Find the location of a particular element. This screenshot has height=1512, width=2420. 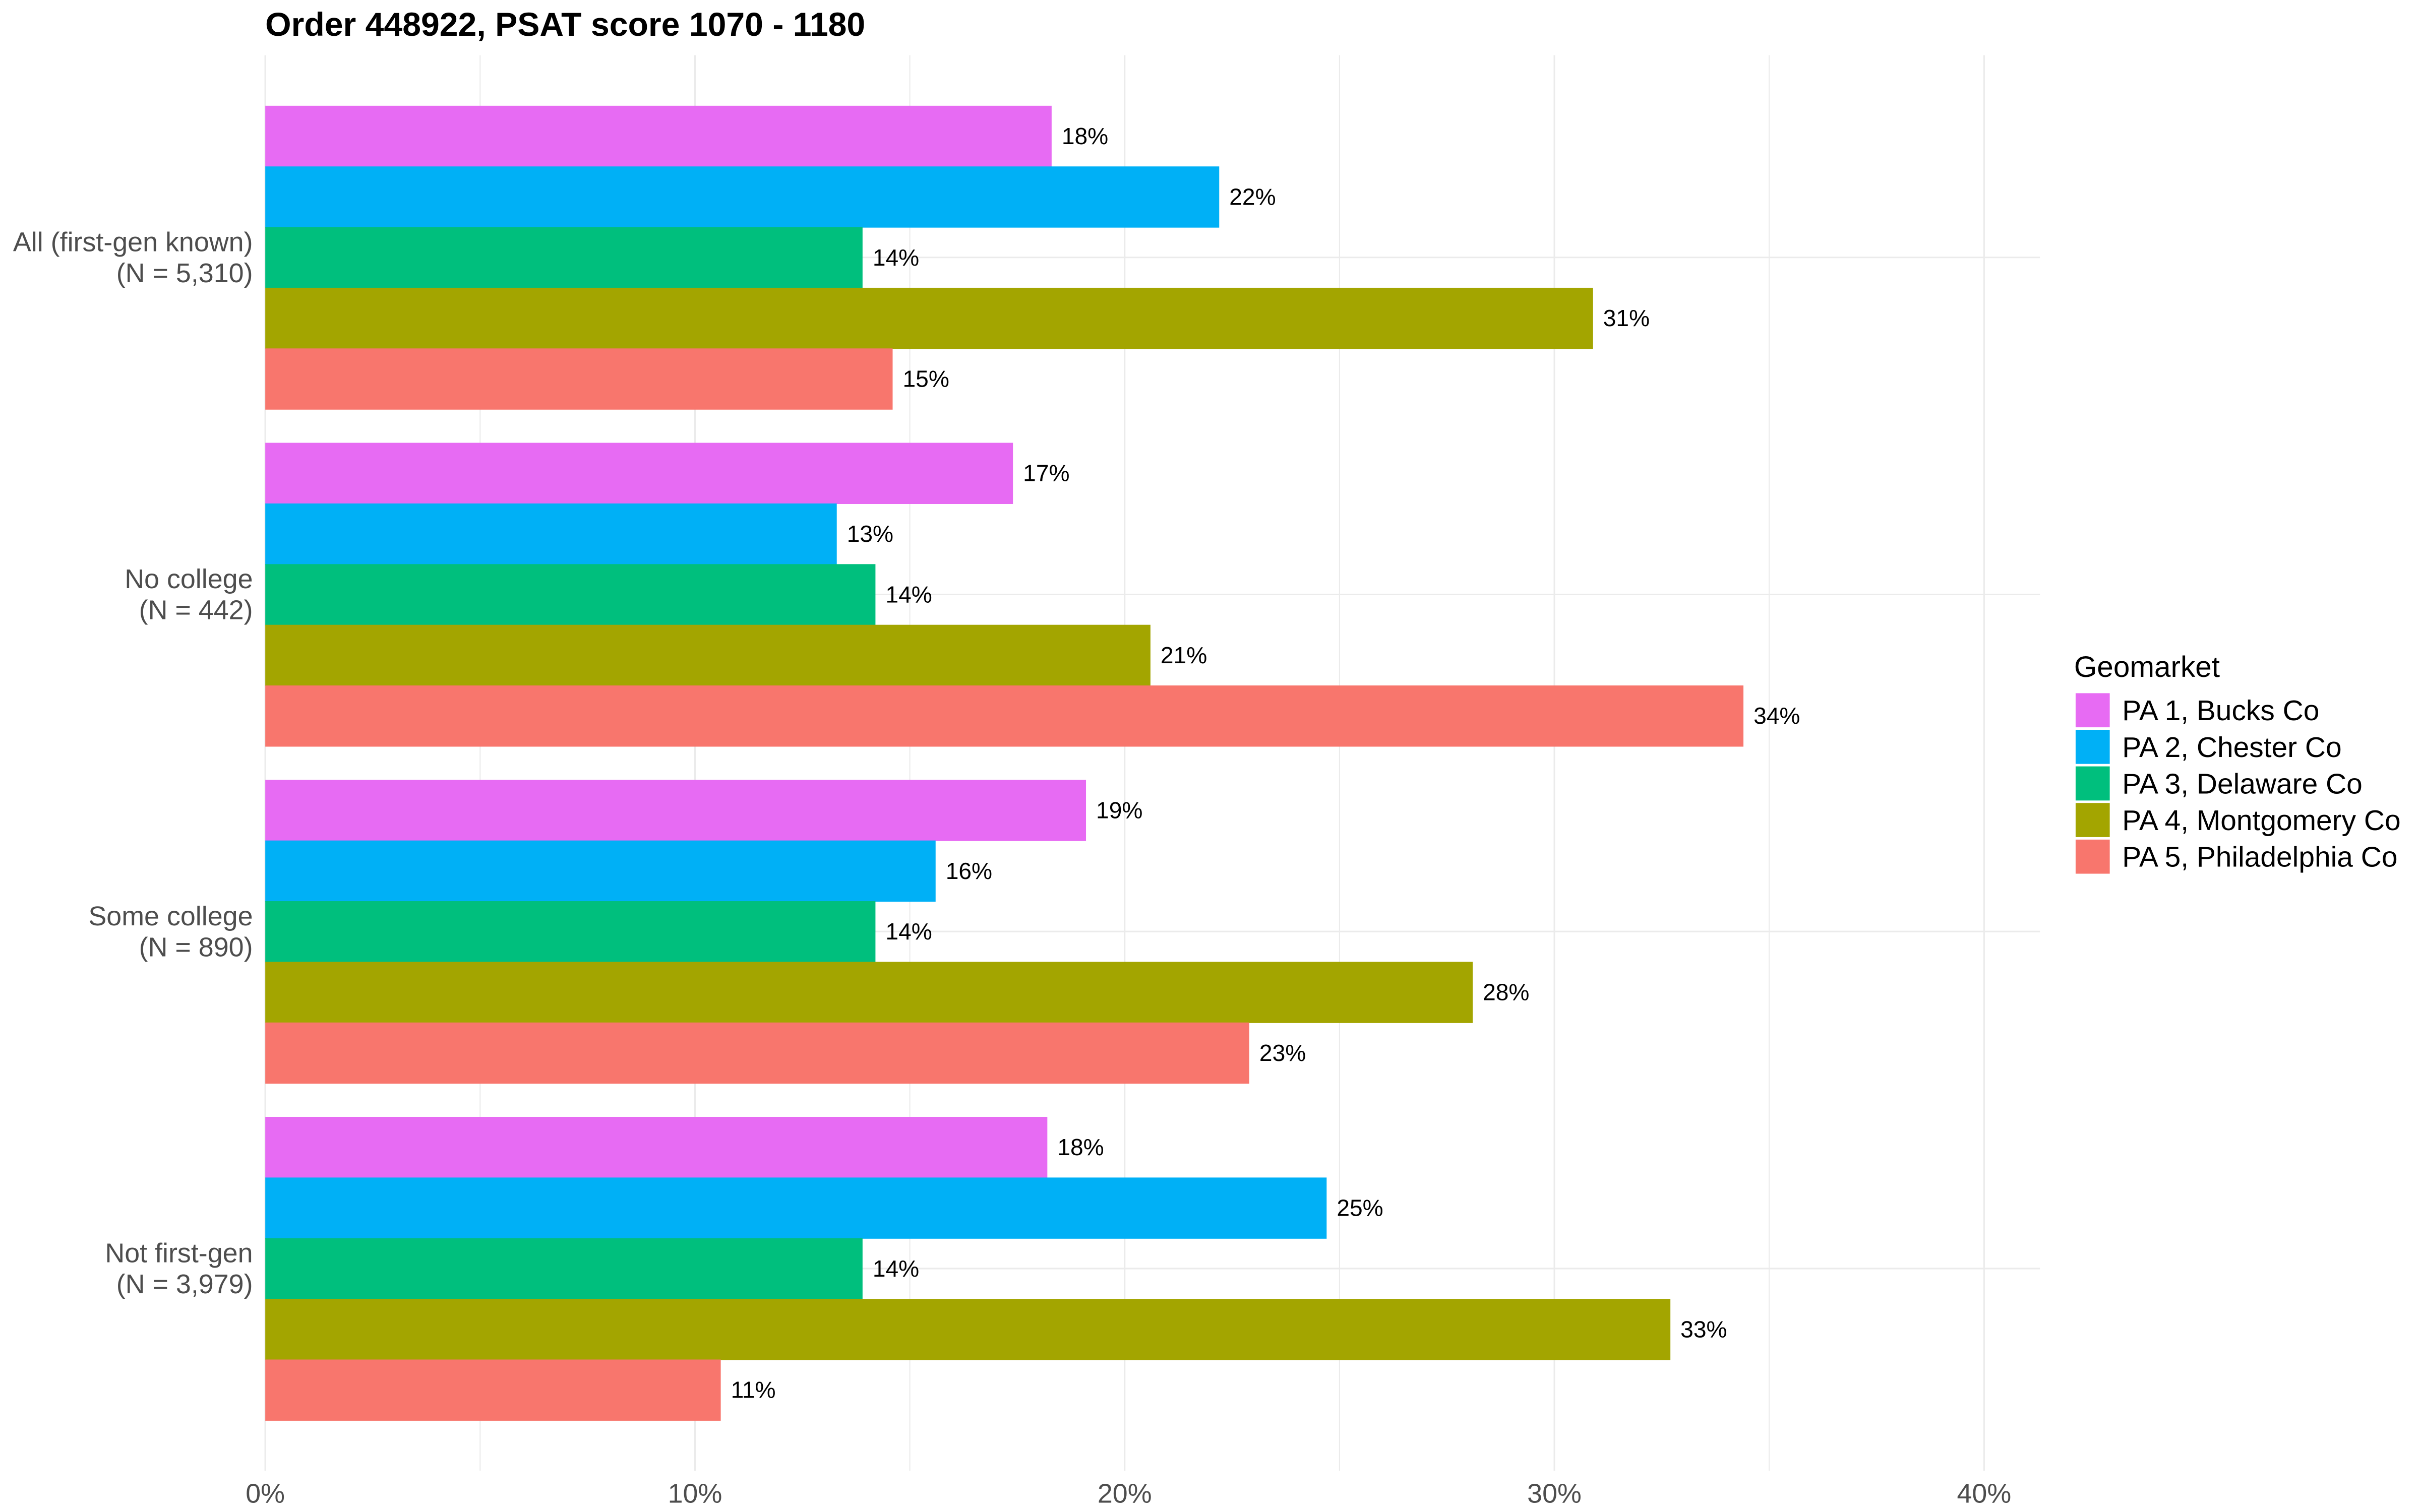

data-label-pa-4-montgomery-co-some-college: 28% is located at coordinates (1506, 992).